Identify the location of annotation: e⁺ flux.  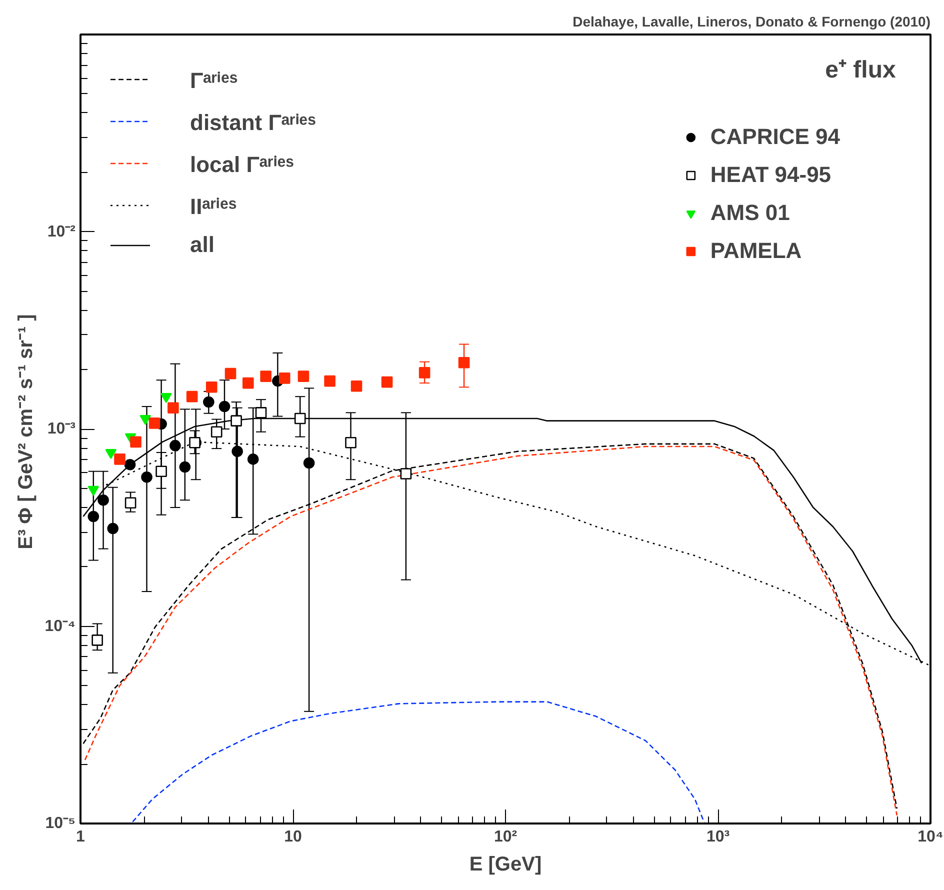
(860, 70).